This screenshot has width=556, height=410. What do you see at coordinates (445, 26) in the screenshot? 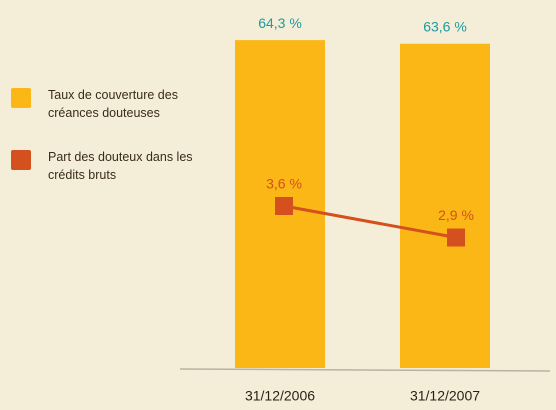
I see `value-label: 63,6 %` at bounding box center [445, 26].